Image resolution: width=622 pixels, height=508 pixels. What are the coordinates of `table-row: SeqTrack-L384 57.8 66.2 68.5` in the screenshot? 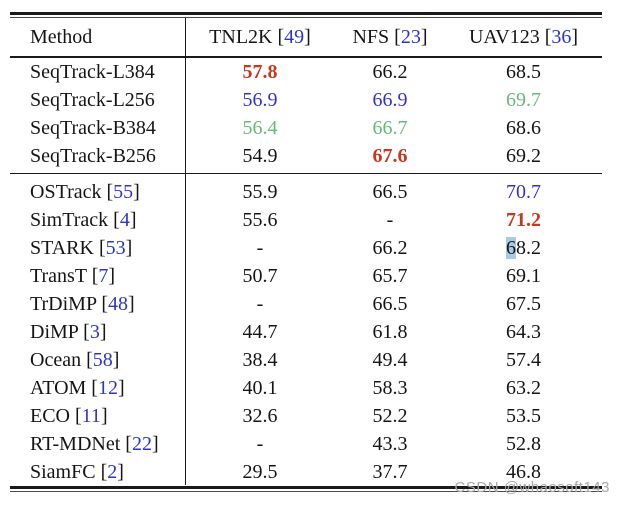 It's located at (306, 72).